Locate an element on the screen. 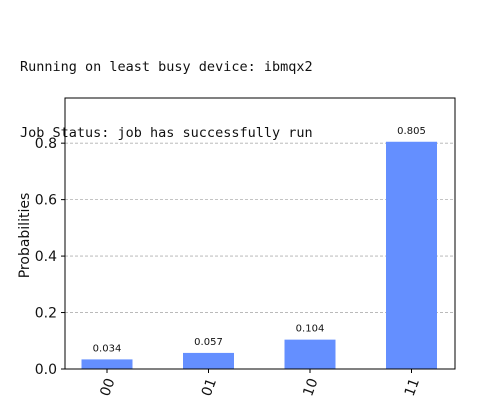  x-tick-label-00: 00 is located at coordinates (107, 387).